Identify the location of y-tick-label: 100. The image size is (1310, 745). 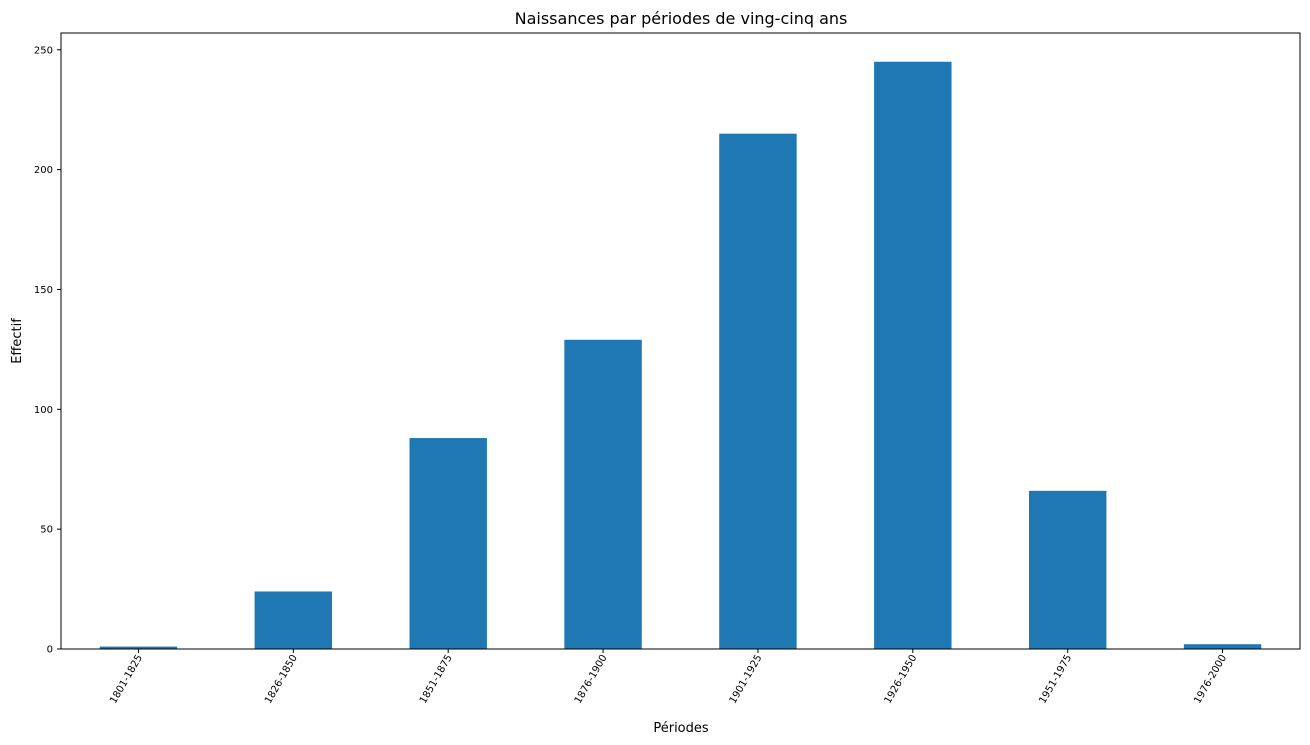
(43, 410).